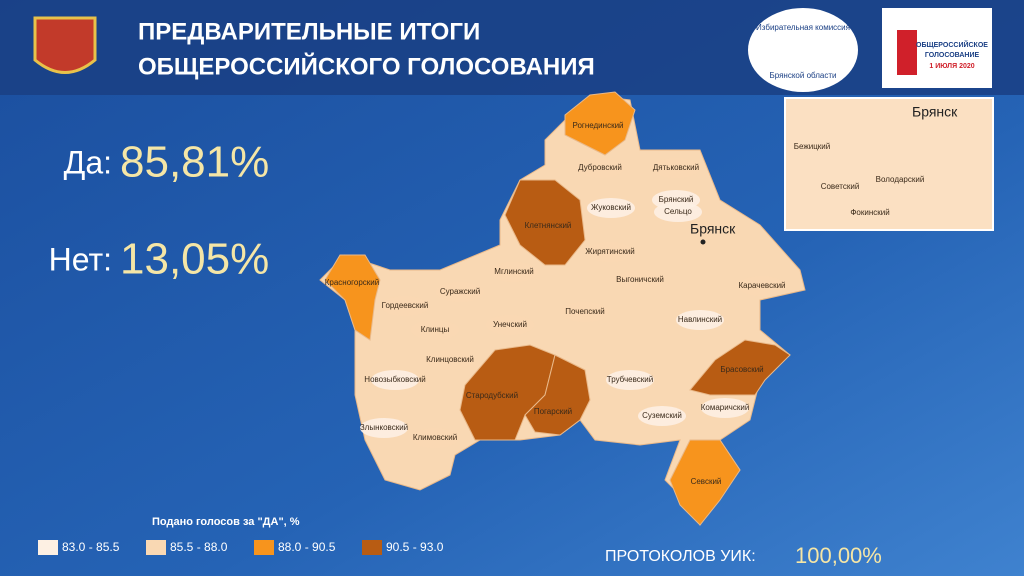 Image resolution: width=1024 pixels, height=576 pixels. I want to click on district-label: Карачевский, so click(761, 285).